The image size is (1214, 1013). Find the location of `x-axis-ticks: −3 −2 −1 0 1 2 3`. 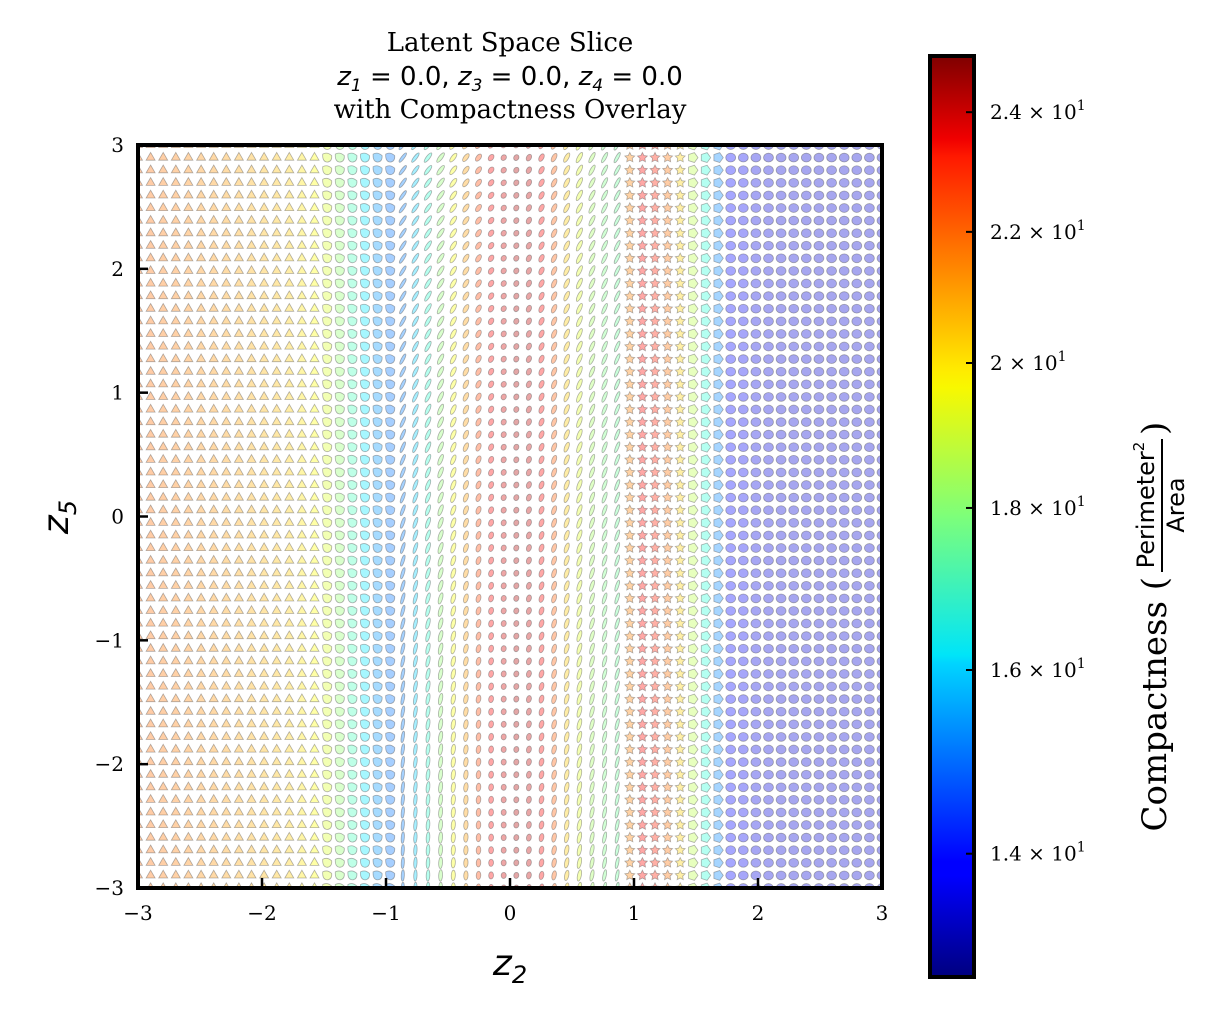

x-axis-ticks: −3 −2 −1 0 1 2 3 is located at coordinates (505, 901).